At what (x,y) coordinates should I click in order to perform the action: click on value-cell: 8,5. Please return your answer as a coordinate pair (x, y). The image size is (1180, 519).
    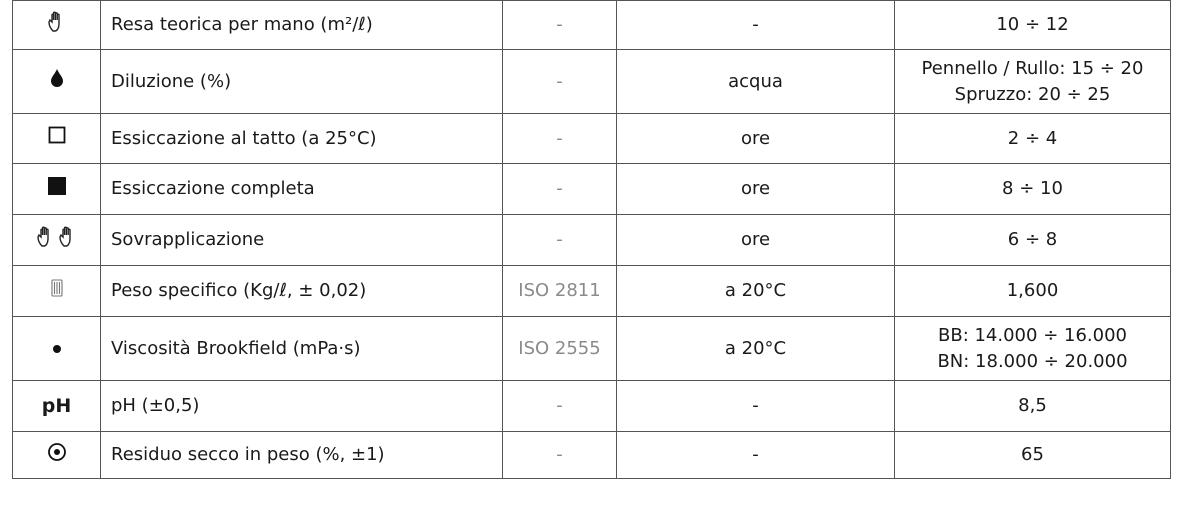
    Looking at the image, I should click on (1032, 406).